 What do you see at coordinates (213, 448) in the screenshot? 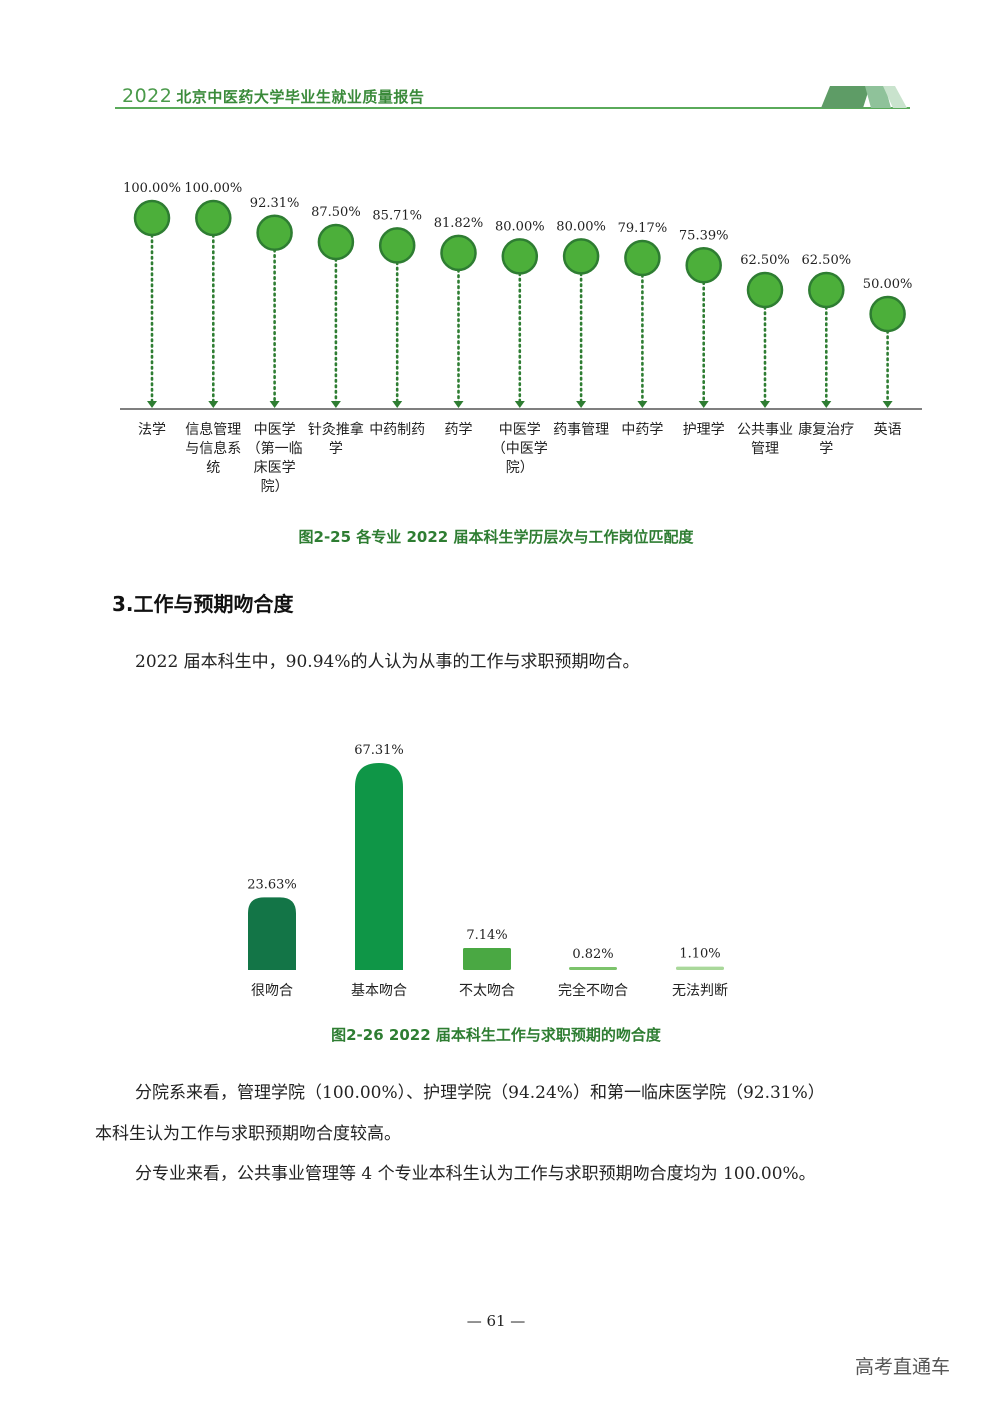
I see `category-label: 与信息系` at bounding box center [213, 448].